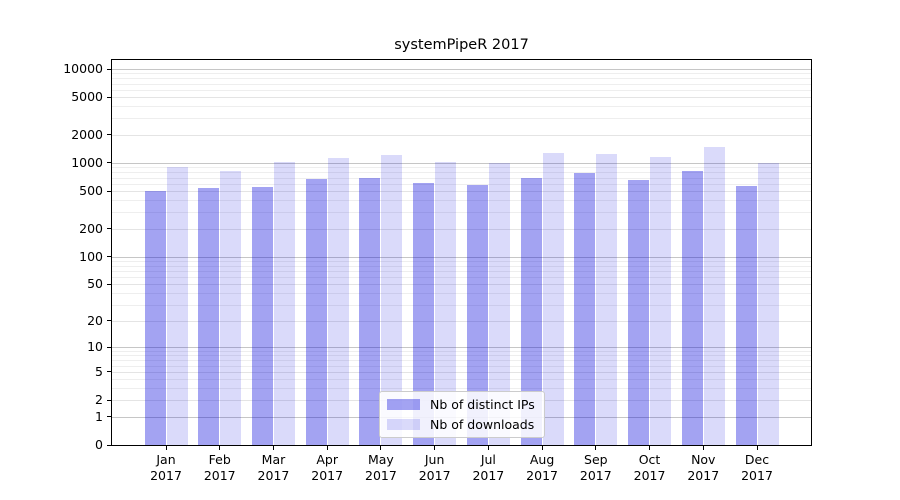 The height and width of the screenshot is (500, 900). Describe the element at coordinates (370, 311) in the screenshot. I see `bar-may-ips` at that location.